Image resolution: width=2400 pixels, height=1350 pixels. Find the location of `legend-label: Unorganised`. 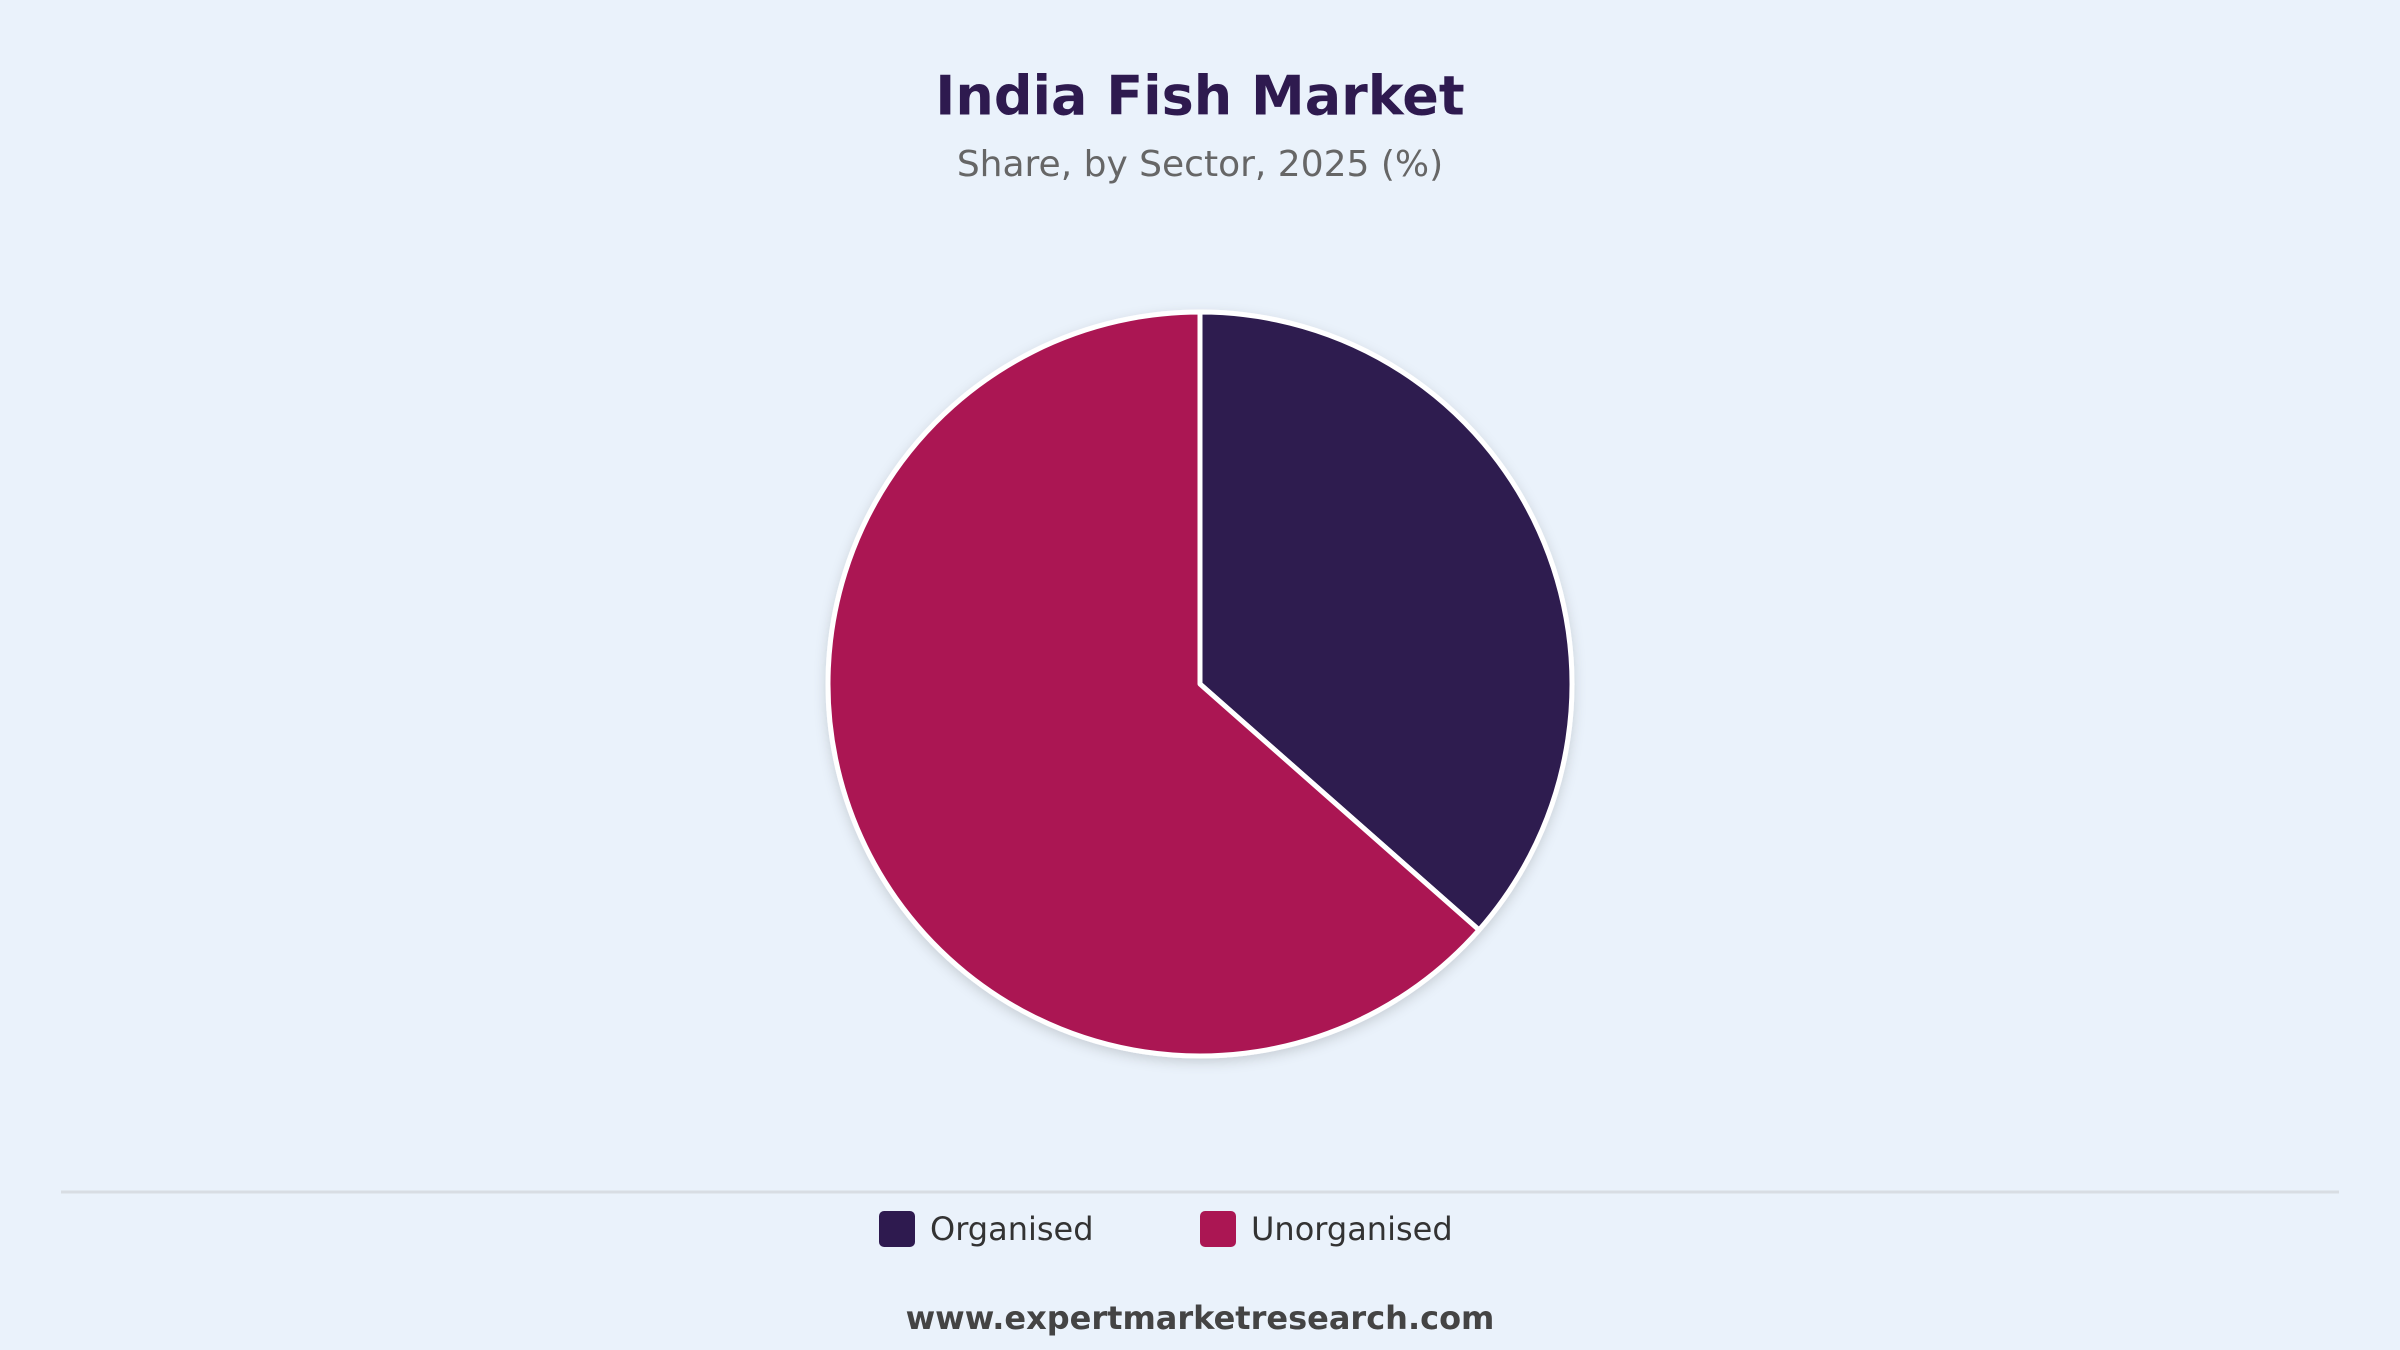

legend-label: Unorganised is located at coordinates (1352, 1229).